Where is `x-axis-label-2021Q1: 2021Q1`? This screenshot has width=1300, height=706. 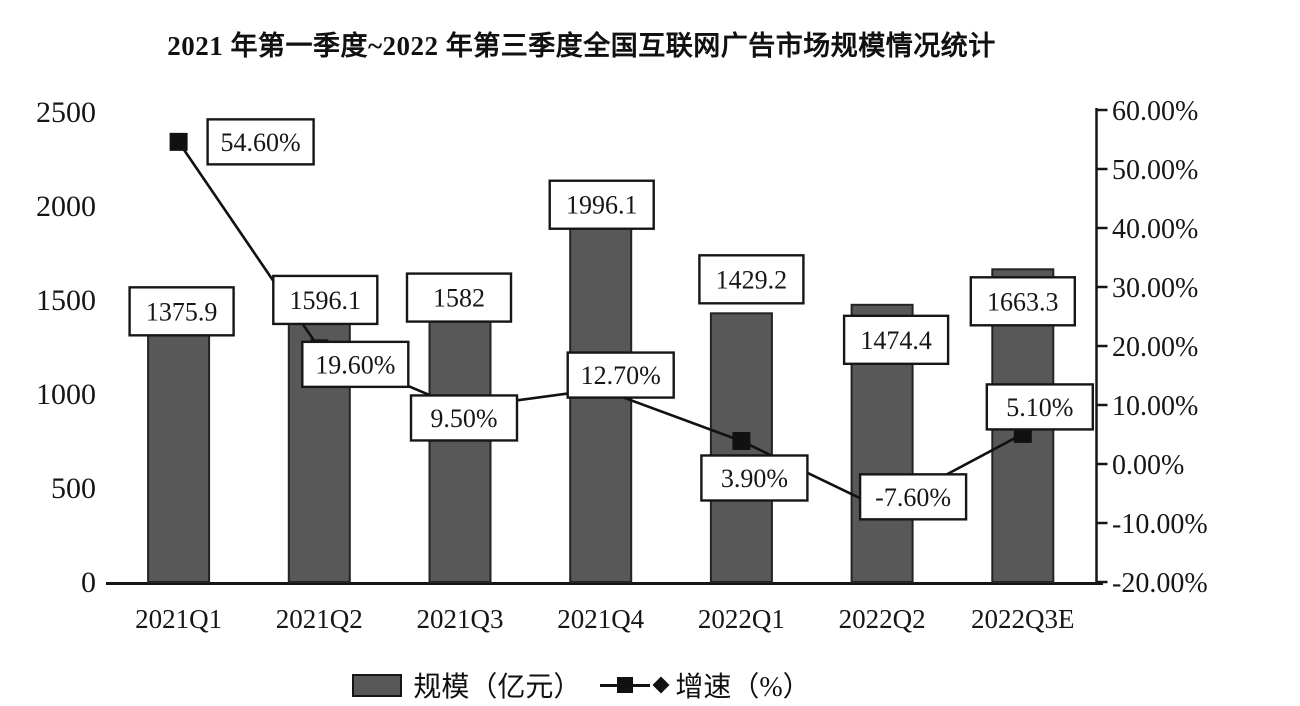 x-axis-label-2021Q1: 2021Q1 is located at coordinates (178, 619).